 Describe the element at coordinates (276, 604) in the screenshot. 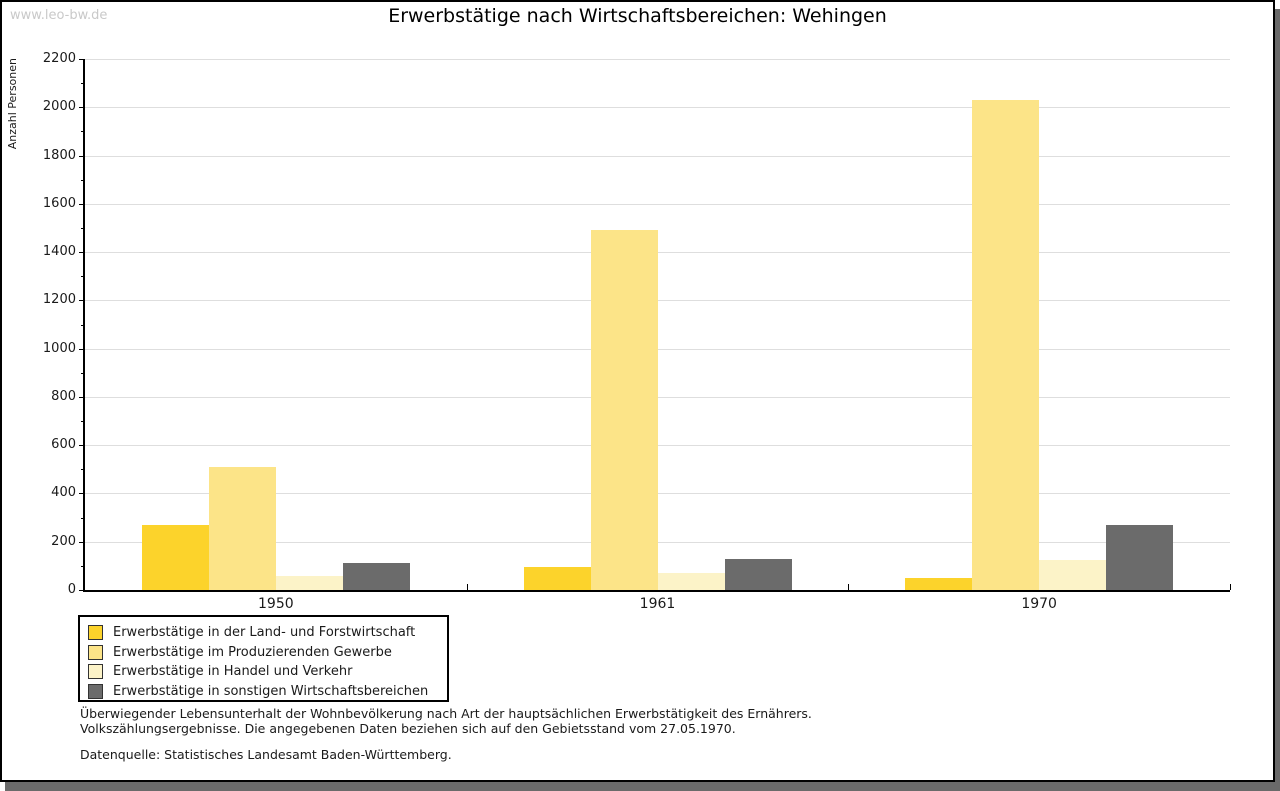

I see `x-tick-label-1950: 1950` at that location.